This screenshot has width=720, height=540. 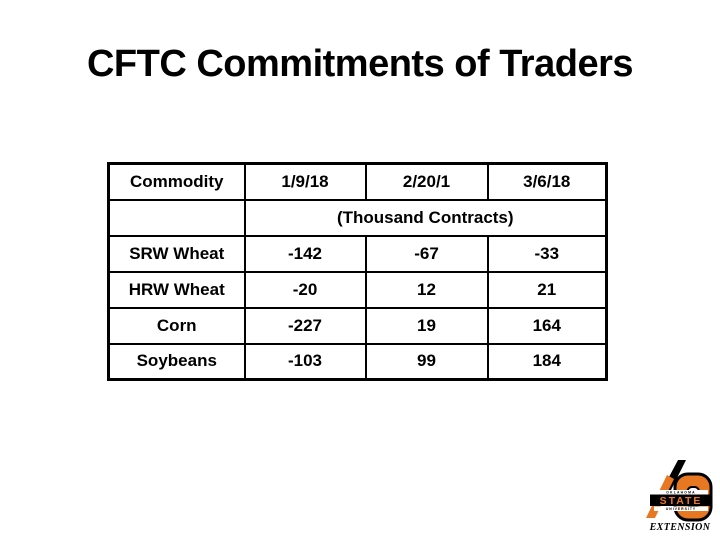 What do you see at coordinates (547, 253) in the screenshot?
I see `cell-value: -33` at bounding box center [547, 253].